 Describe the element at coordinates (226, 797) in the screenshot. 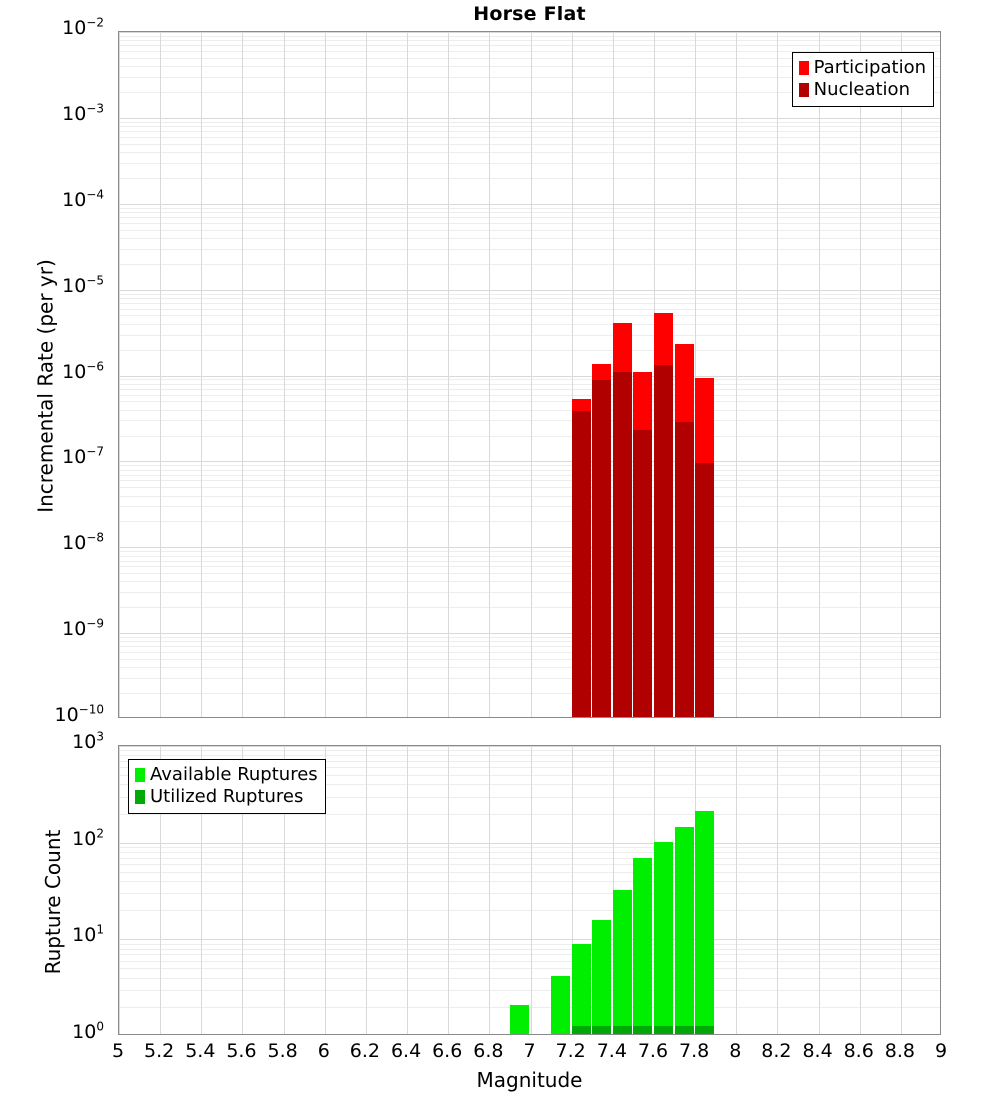

I see `legend-item-utilized-ruptures: Utilized Ruptures` at that location.